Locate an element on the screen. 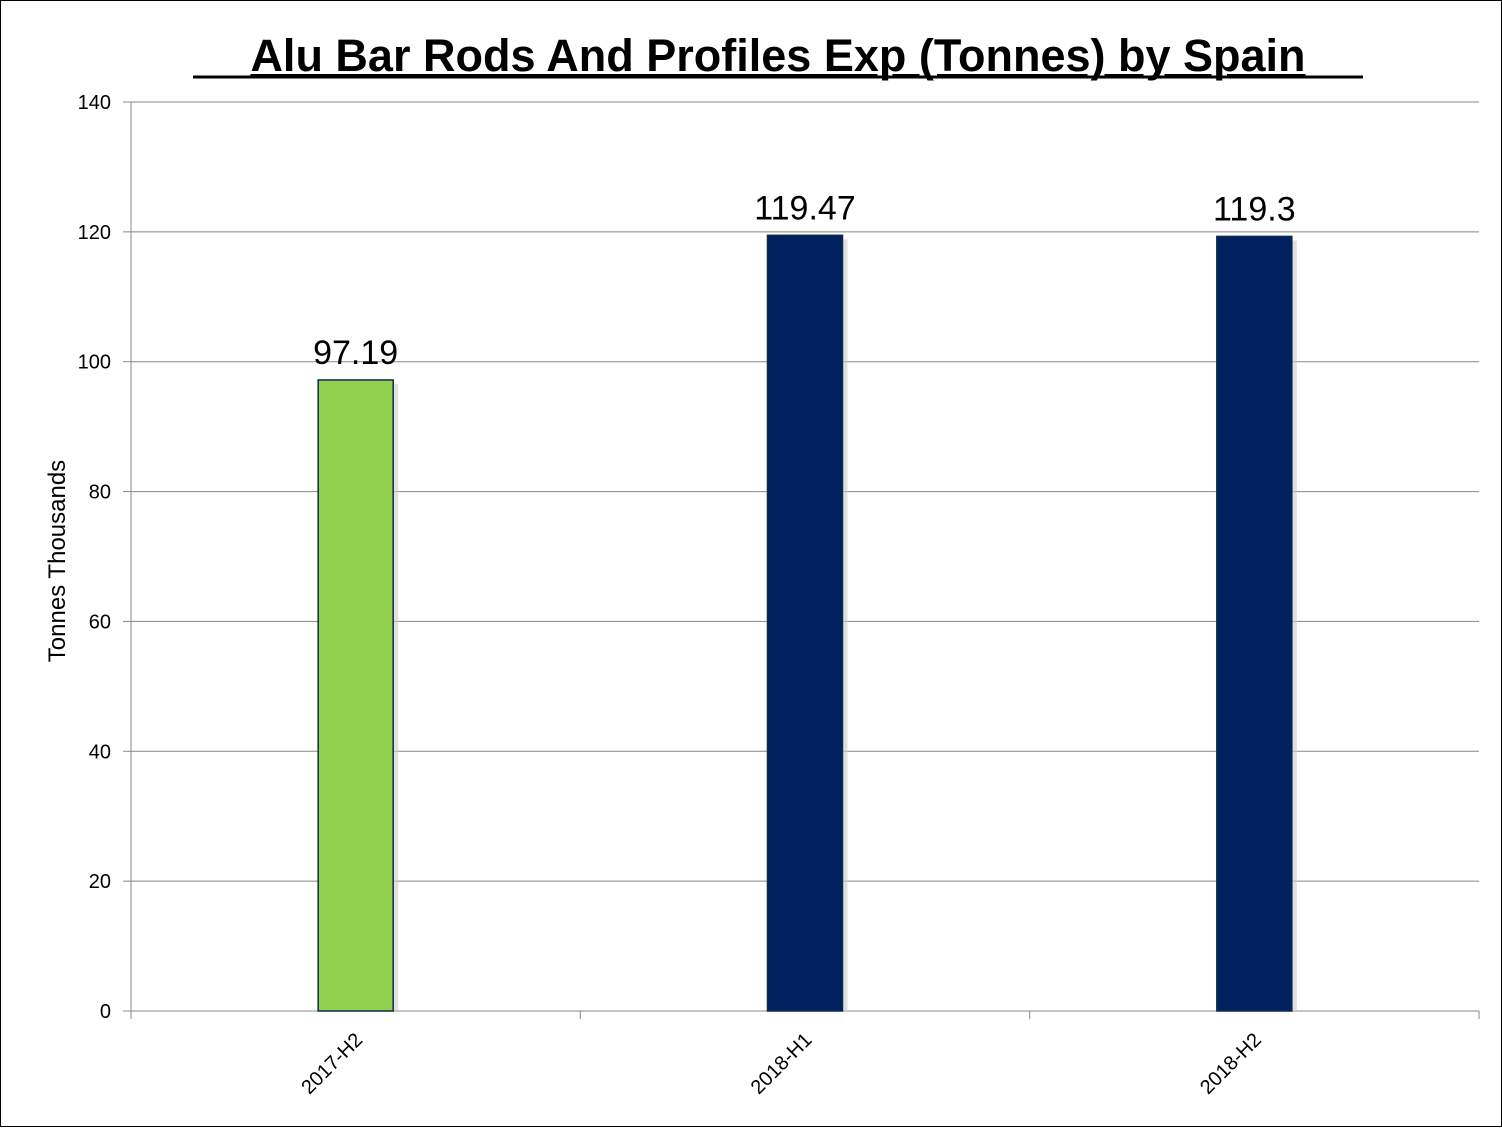 Image resolution: width=1502 pixels, height=1128 pixels. y-tick-label: 140 is located at coordinates (94, 103).